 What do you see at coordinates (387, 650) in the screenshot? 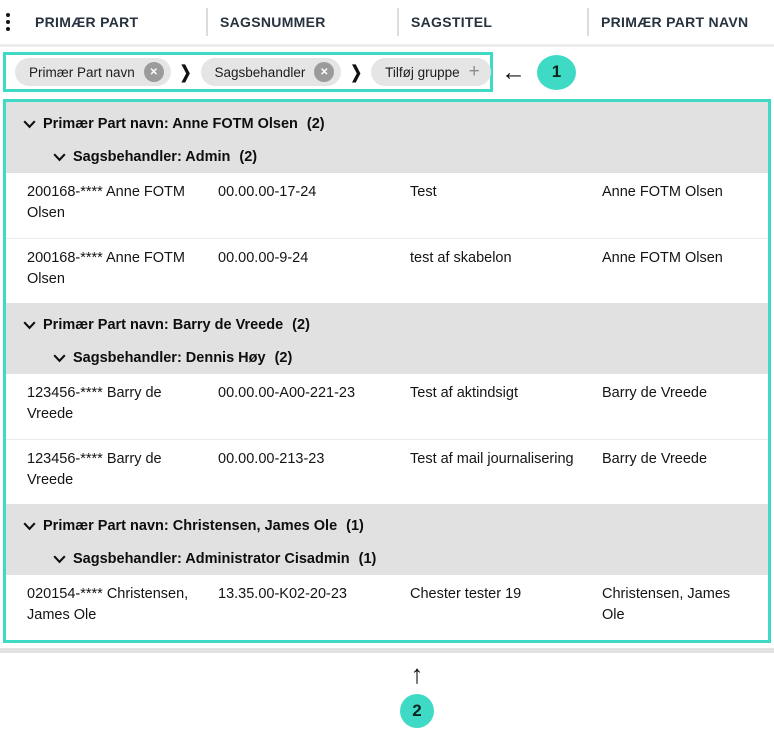
I see `horizontal-divider` at bounding box center [387, 650].